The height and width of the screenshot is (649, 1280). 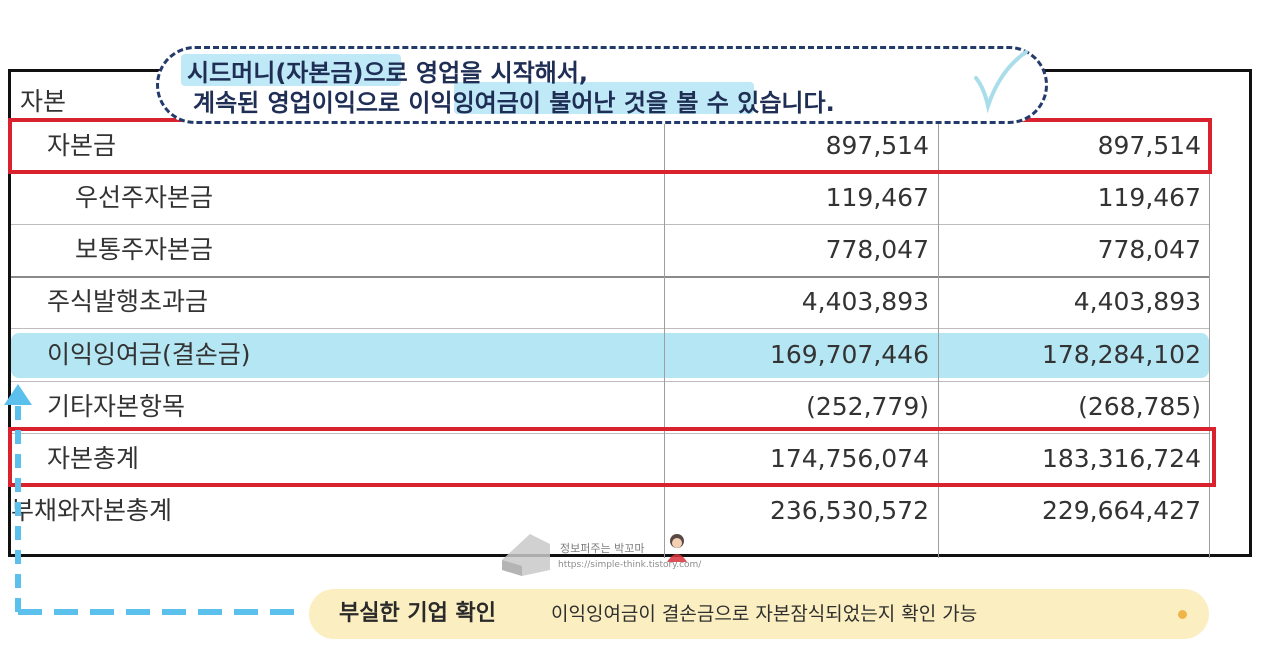 What do you see at coordinates (1139, 406) in the screenshot?
I see `row-value-curr: (268,785)` at bounding box center [1139, 406].